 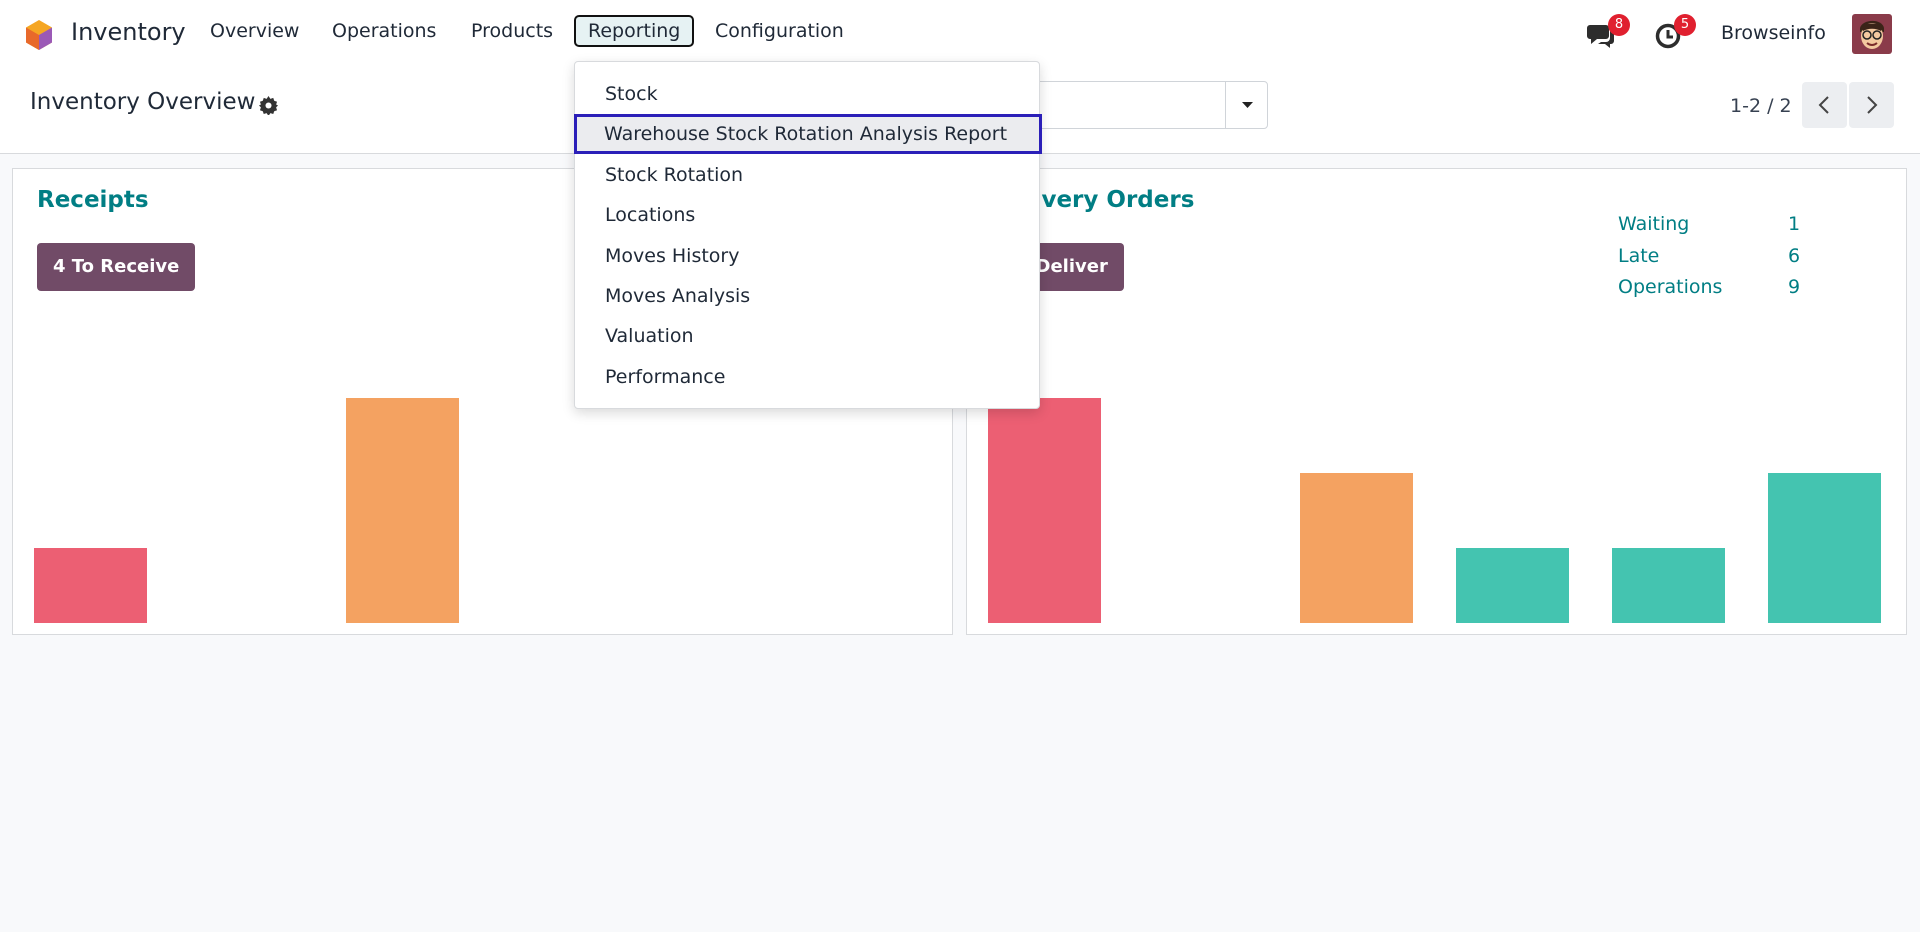 What do you see at coordinates (649, 336) in the screenshot?
I see `dropdown-item: Valuation` at bounding box center [649, 336].